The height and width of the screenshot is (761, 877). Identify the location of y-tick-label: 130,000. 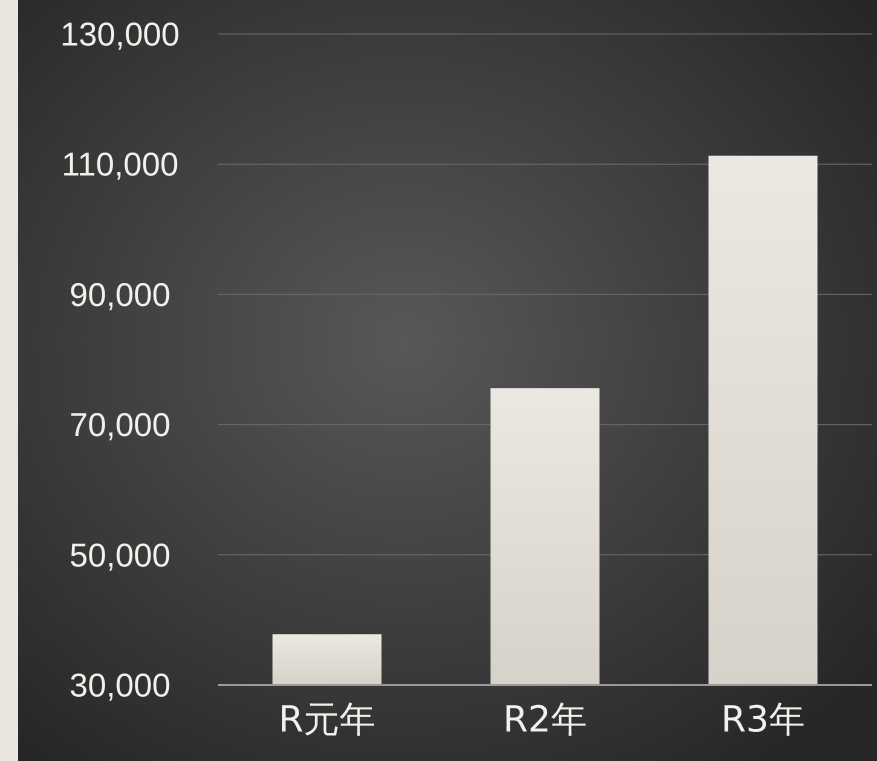
(120, 34).